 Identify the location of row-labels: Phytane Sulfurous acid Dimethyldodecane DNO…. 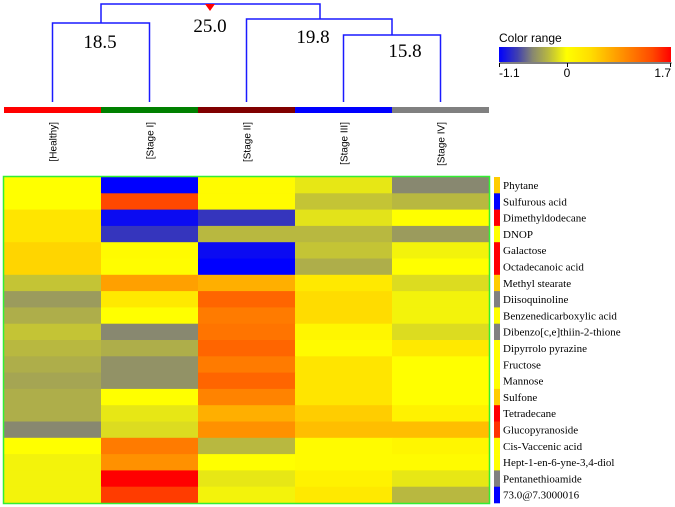
(562, 341).